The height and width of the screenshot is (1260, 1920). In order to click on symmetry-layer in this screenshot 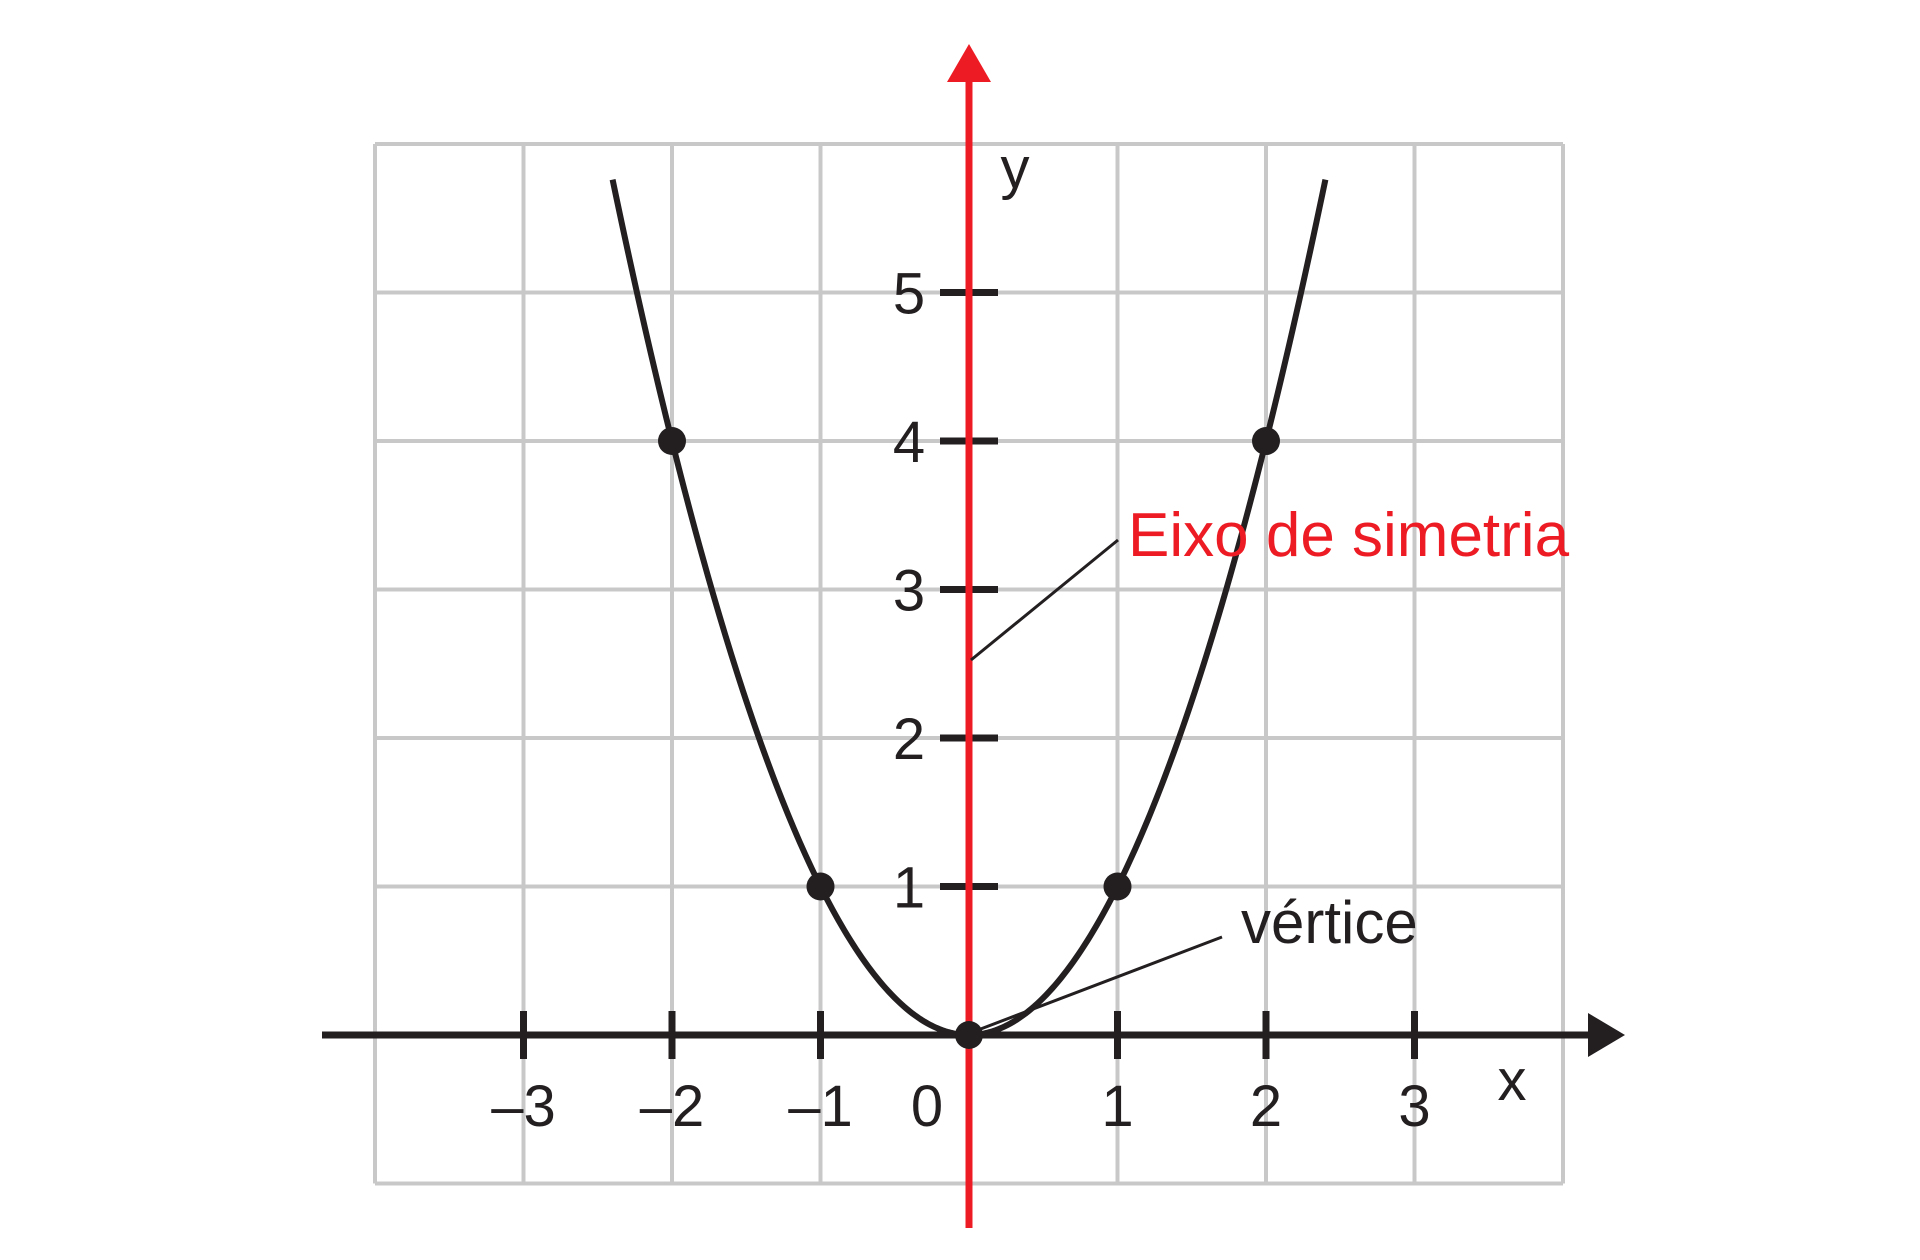, I will do `click(1085, 636)`.